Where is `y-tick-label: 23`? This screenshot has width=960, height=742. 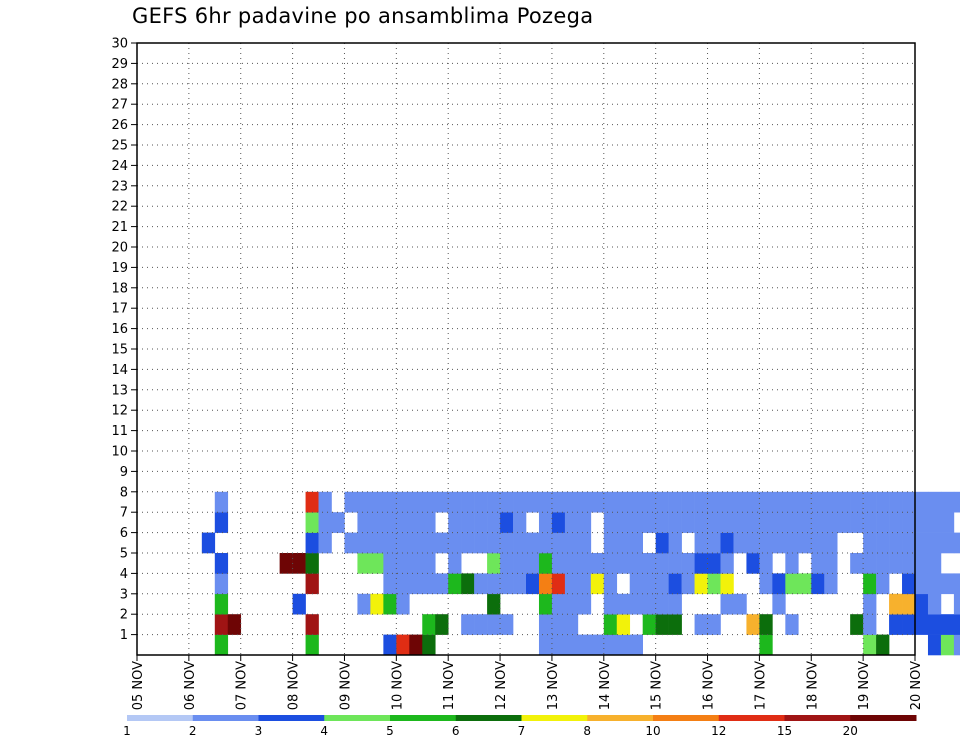 y-tick-label: 23 is located at coordinates (119, 186).